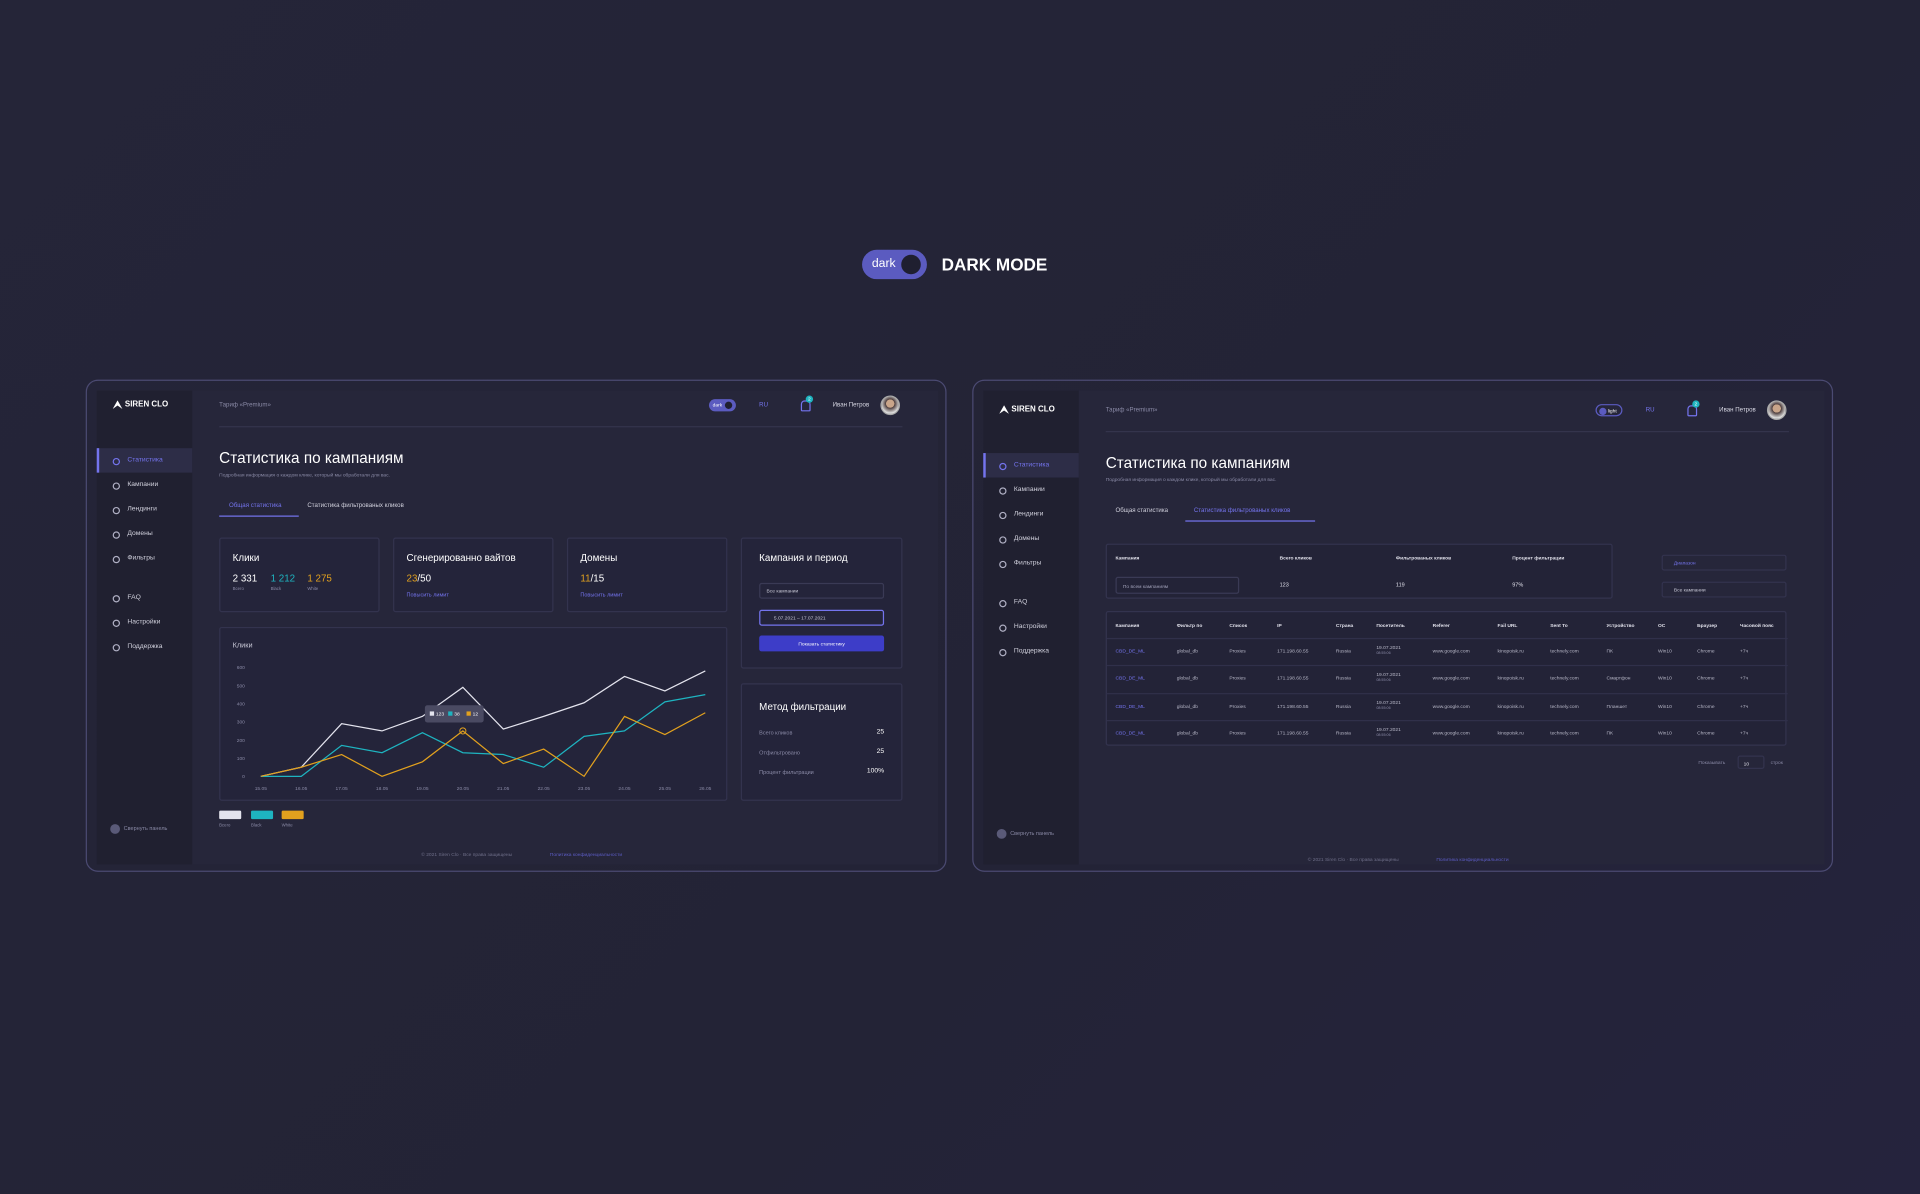 This screenshot has width=1920, height=1194. Describe the element at coordinates (1388, 674) in the screenshot. I see `cell-date: 19.07.2021` at that location.